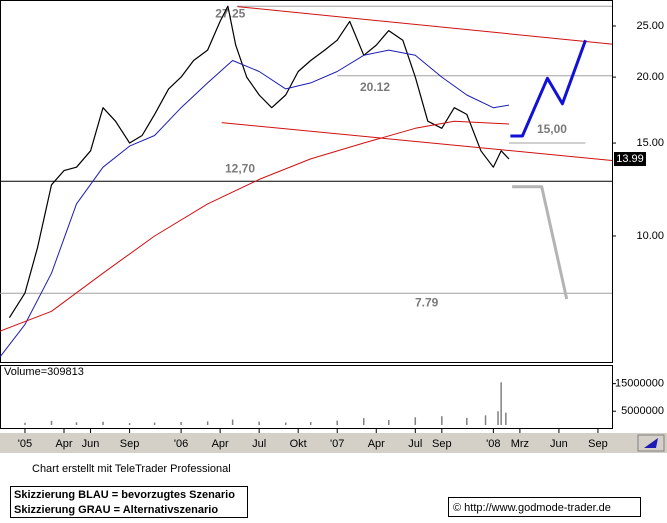  Describe the element at coordinates (639, 384) in the screenshot. I see `y-tick-label: 15000000` at that location.